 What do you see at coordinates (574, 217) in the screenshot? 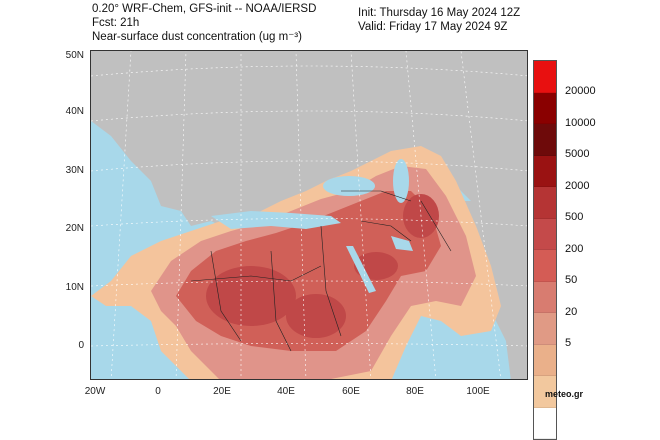
I see `colorbar-label: 500` at bounding box center [574, 217].